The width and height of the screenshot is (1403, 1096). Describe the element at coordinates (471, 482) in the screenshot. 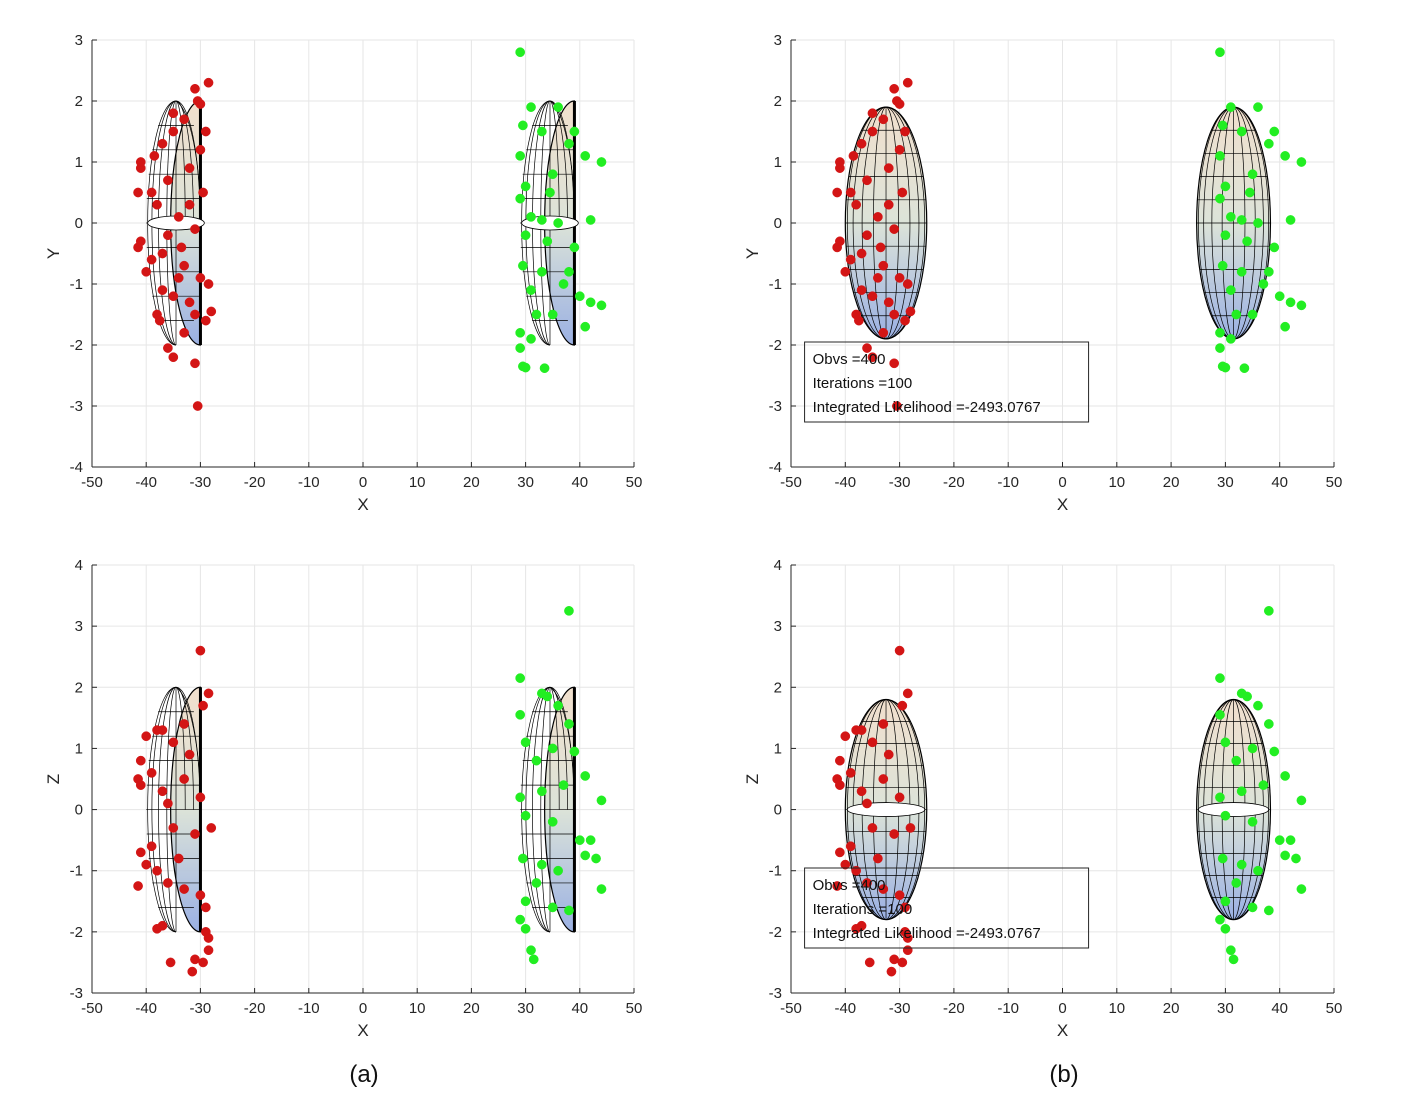

I see `x-tick-label: 20` at that location.